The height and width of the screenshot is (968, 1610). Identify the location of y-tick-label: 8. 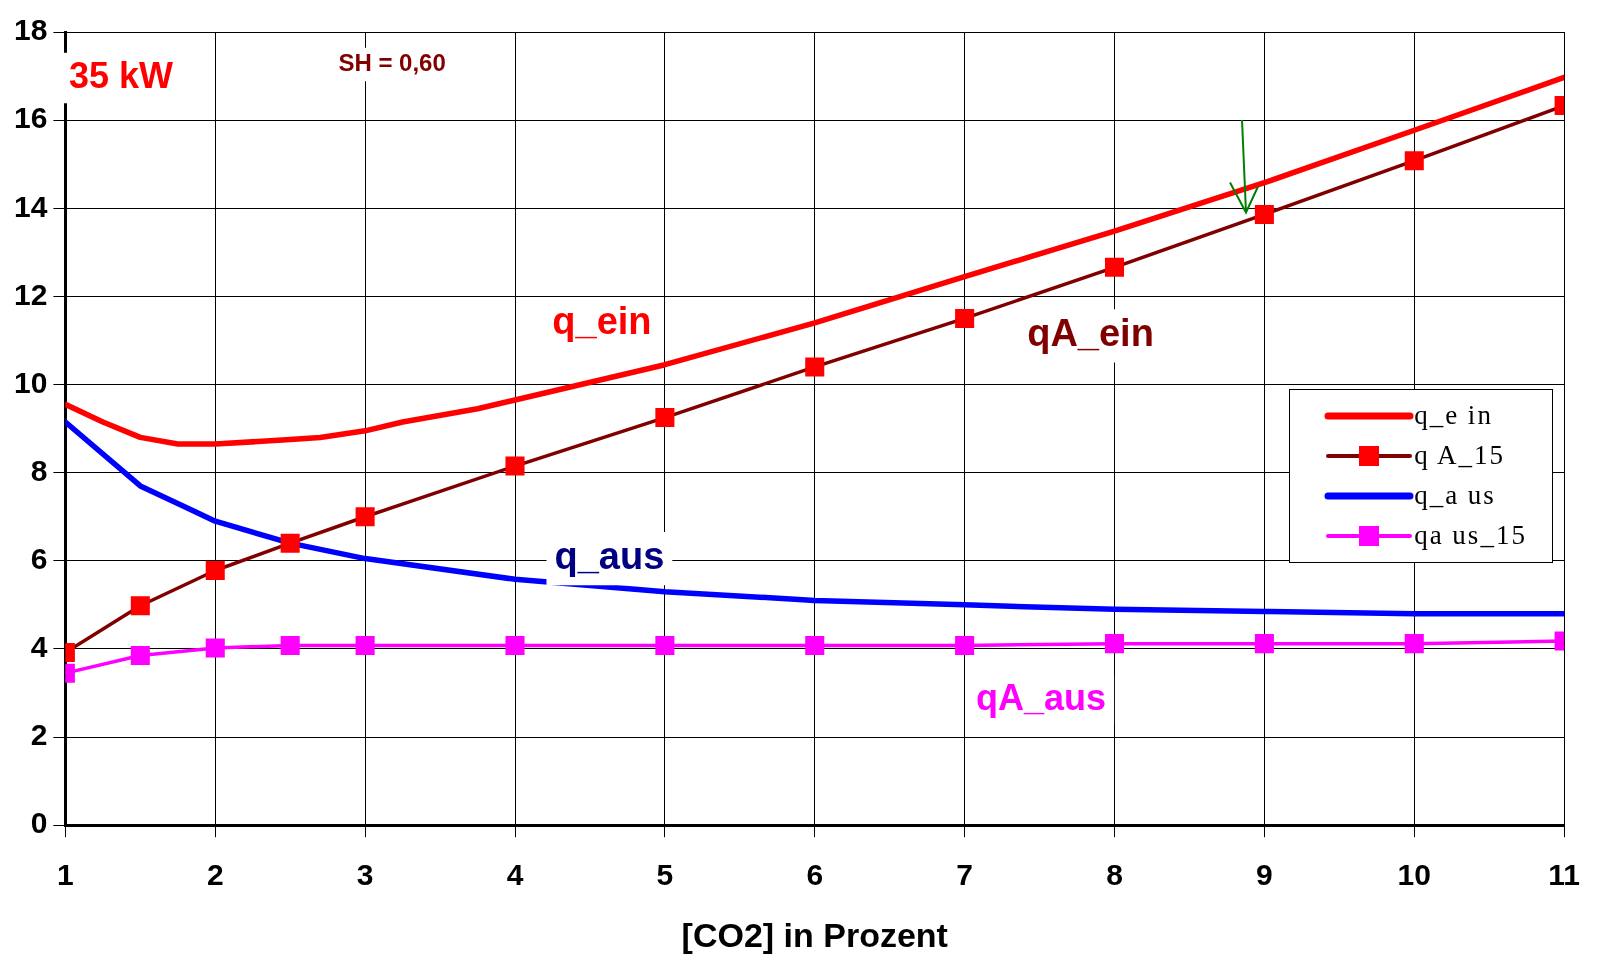
(39, 470).